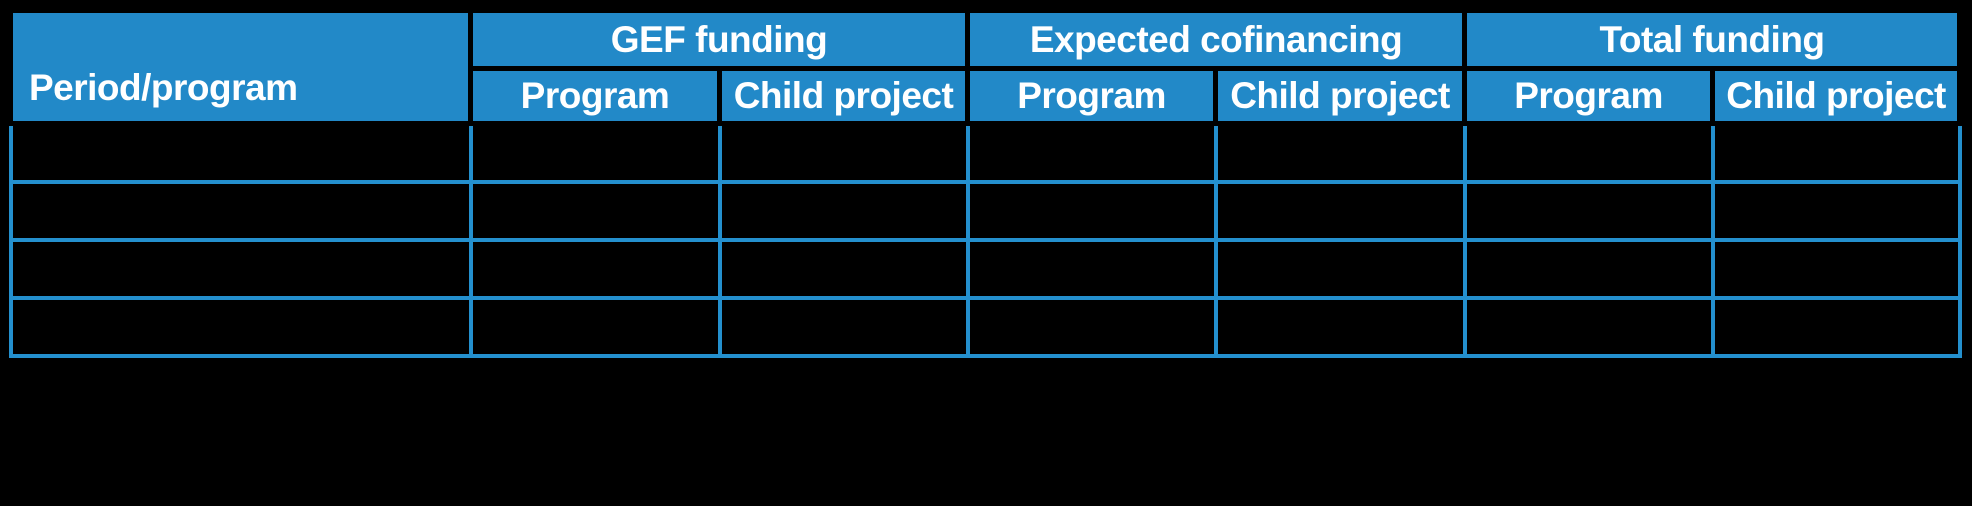 This screenshot has width=1972, height=506. I want to click on column-group-expected-cofinancing: Expected cofinancing, so click(1216, 39).